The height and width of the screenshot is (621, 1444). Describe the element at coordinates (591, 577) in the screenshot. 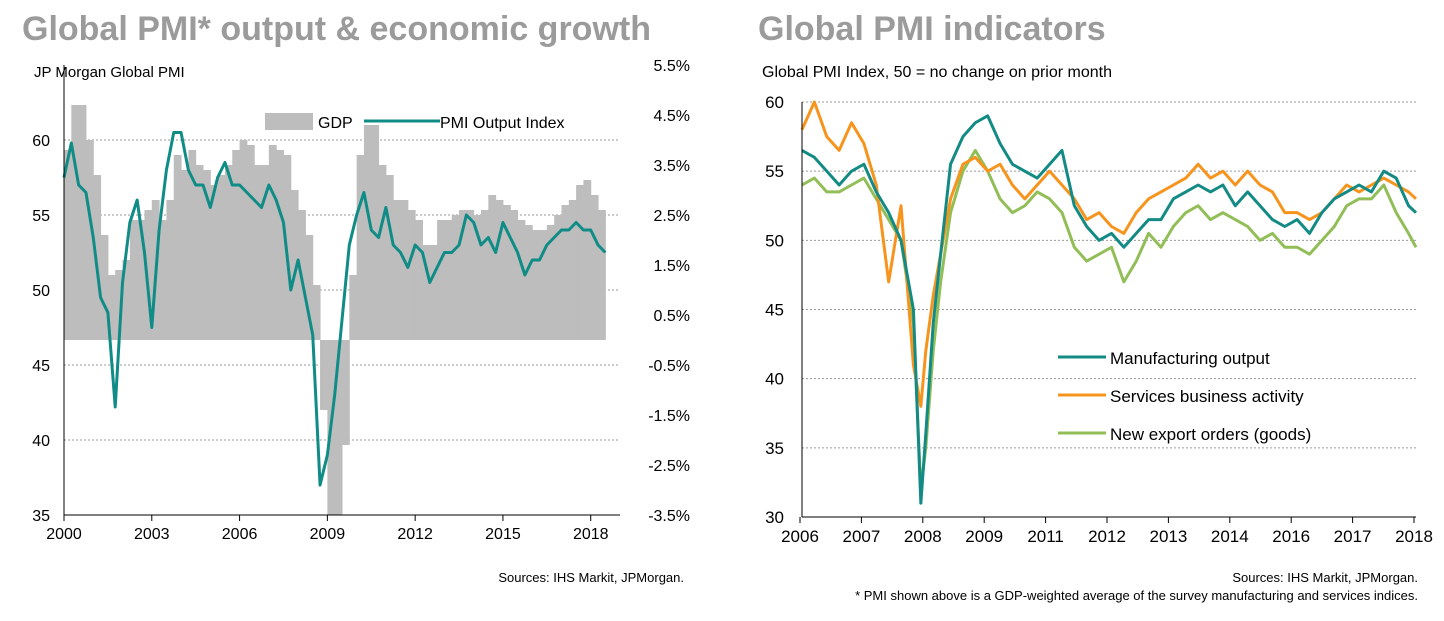

I see `left-source: Sources: IHS Markit, JPMorgan.` at that location.